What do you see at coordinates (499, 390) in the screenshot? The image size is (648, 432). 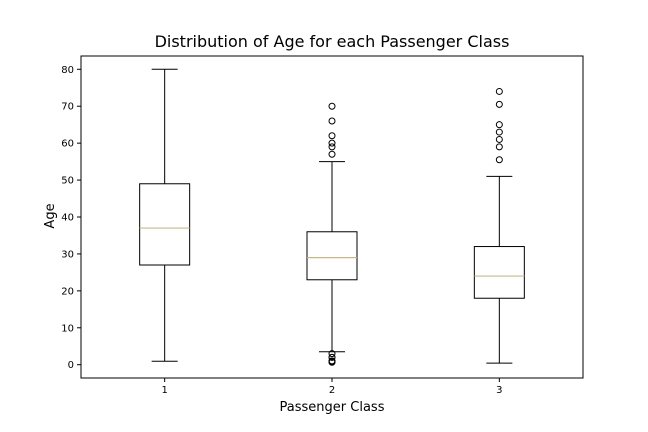 I see `x-tick-label: 3` at bounding box center [499, 390].